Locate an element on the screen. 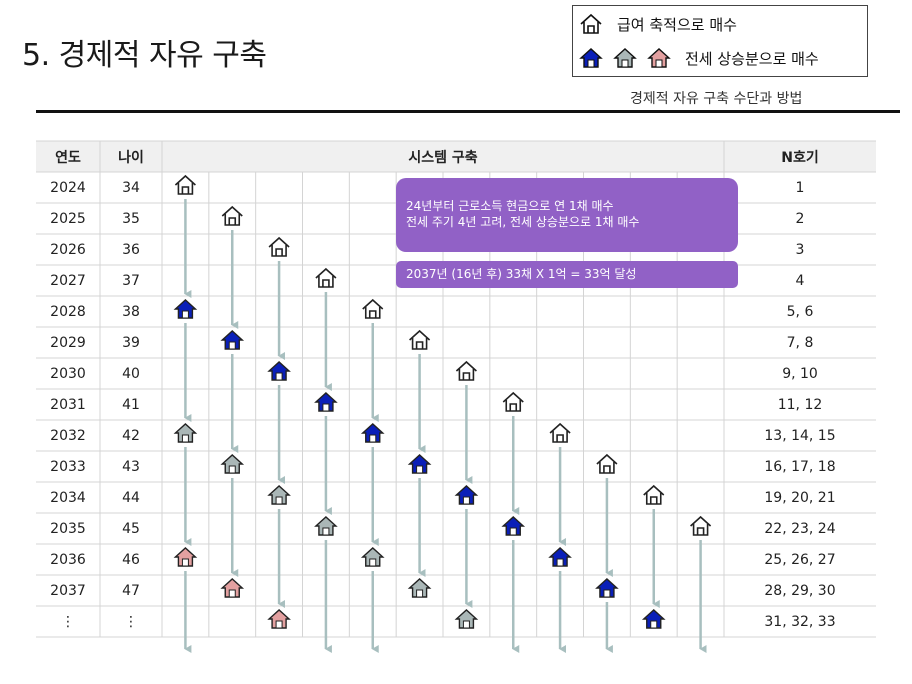 This screenshot has width=912, height=684. header-count: N호기 is located at coordinates (799, 158).